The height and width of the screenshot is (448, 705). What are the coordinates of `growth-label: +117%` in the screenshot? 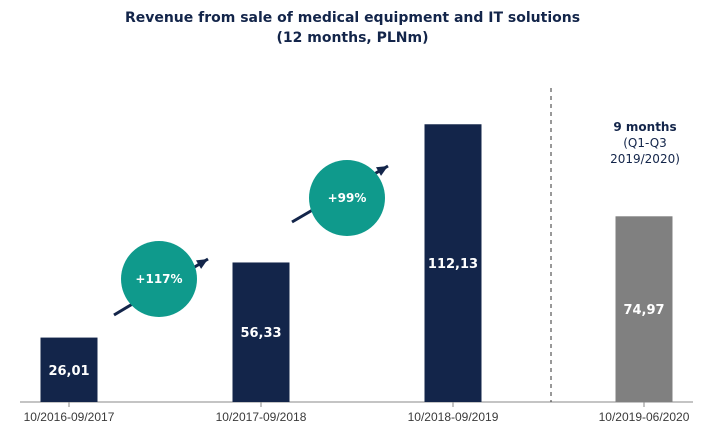 It's located at (158, 279).